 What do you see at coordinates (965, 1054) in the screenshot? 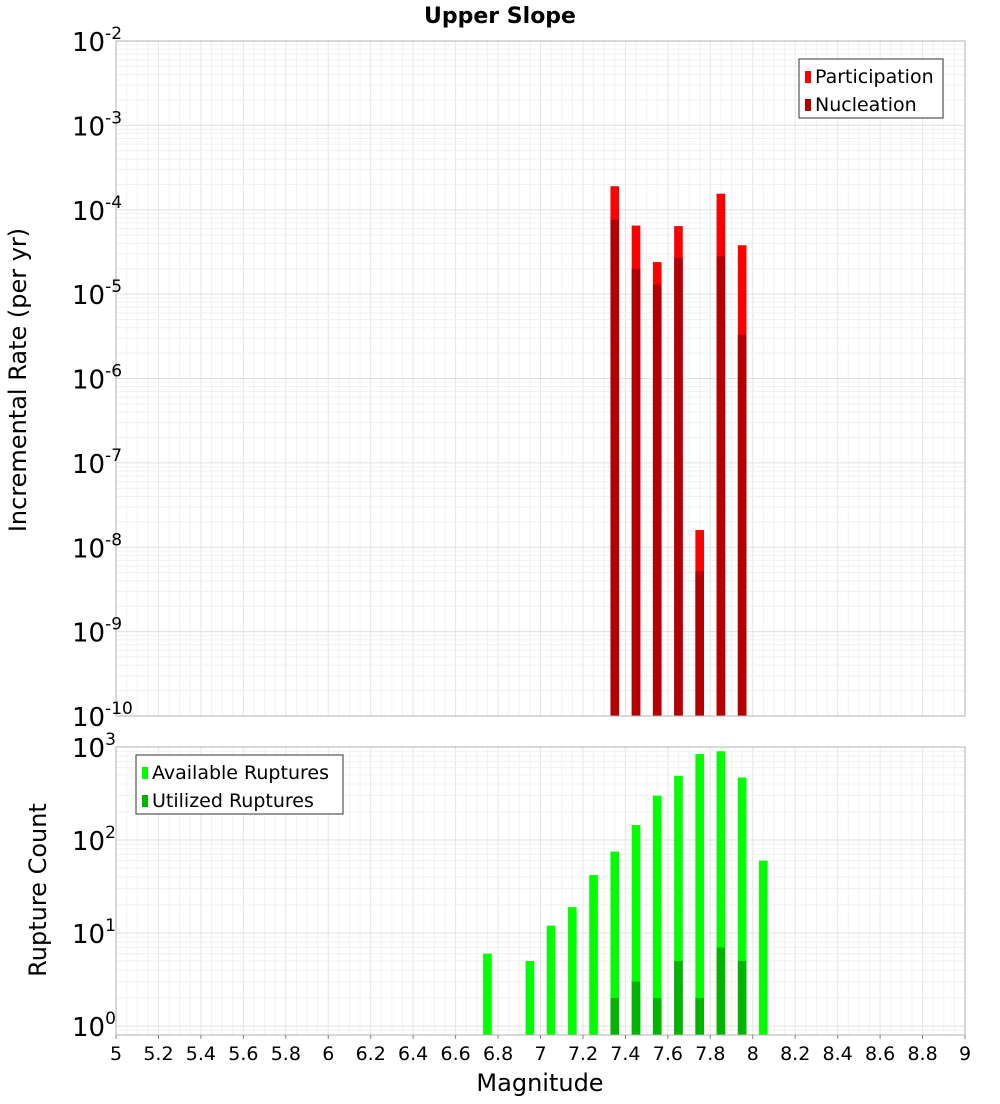
I see `x-tick-label: 9` at bounding box center [965, 1054].